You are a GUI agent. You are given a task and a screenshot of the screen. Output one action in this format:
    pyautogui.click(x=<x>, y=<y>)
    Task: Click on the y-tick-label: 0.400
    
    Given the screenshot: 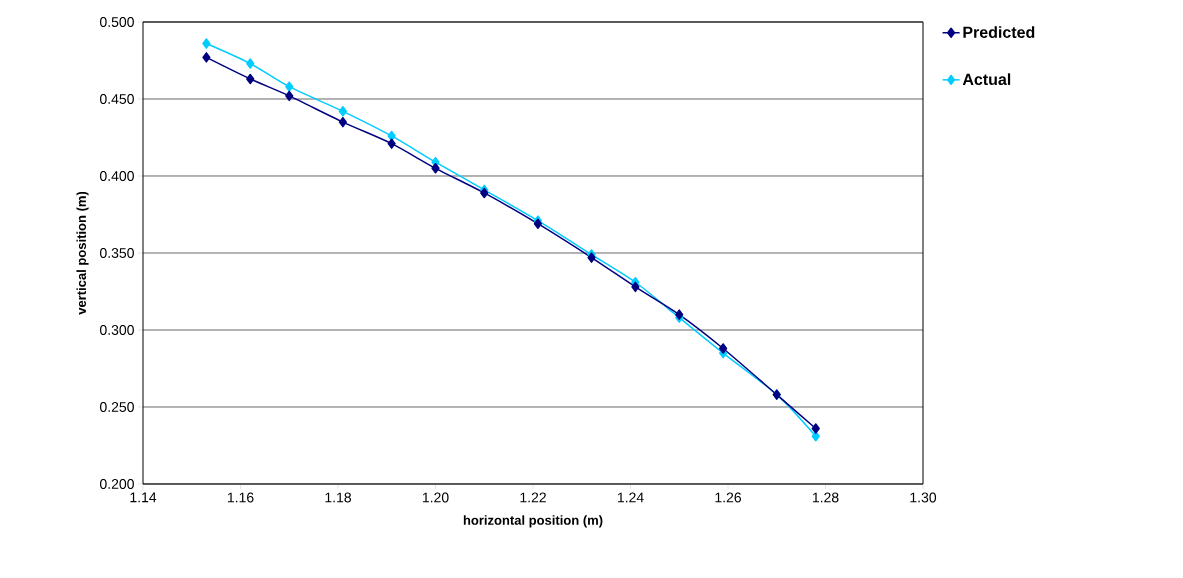 What is the action you would take?
    pyautogui.click(x=117, y=176)
    